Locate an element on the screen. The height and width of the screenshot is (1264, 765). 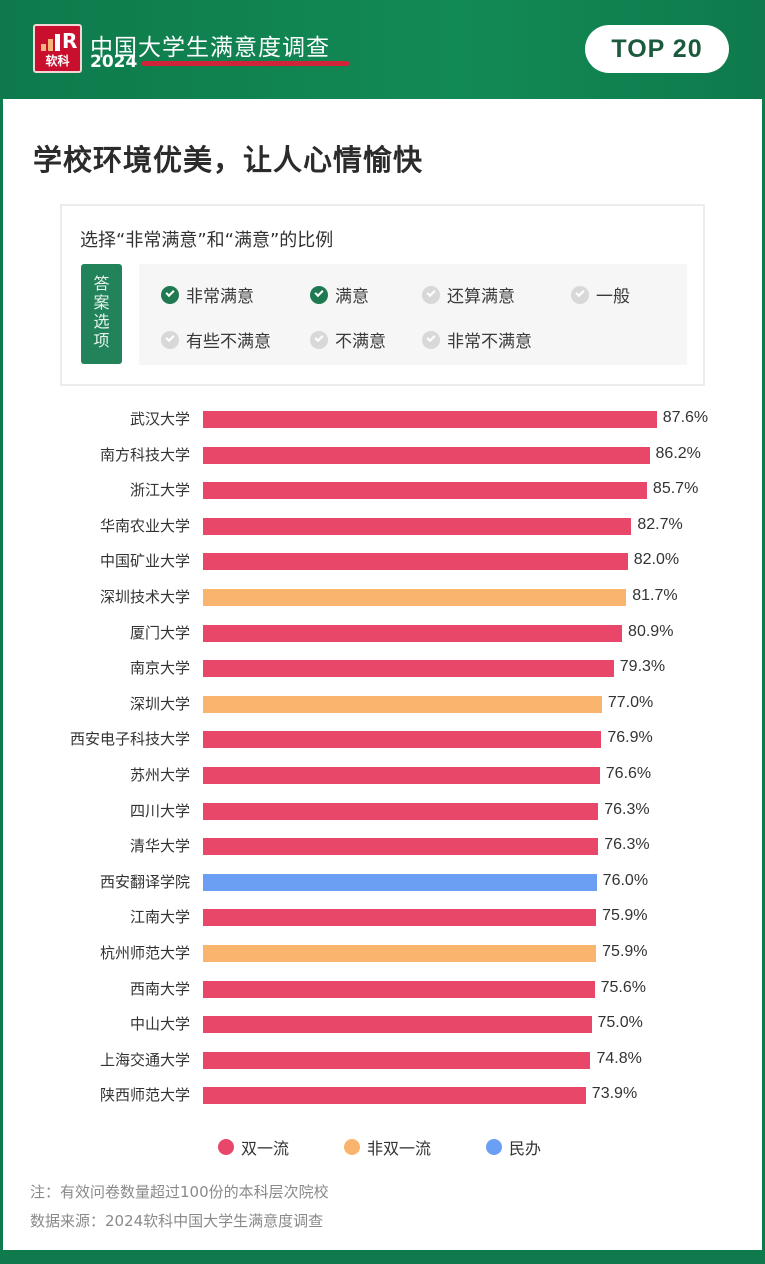
option-satisfied: 满意 is located at coordinates (339, 294).